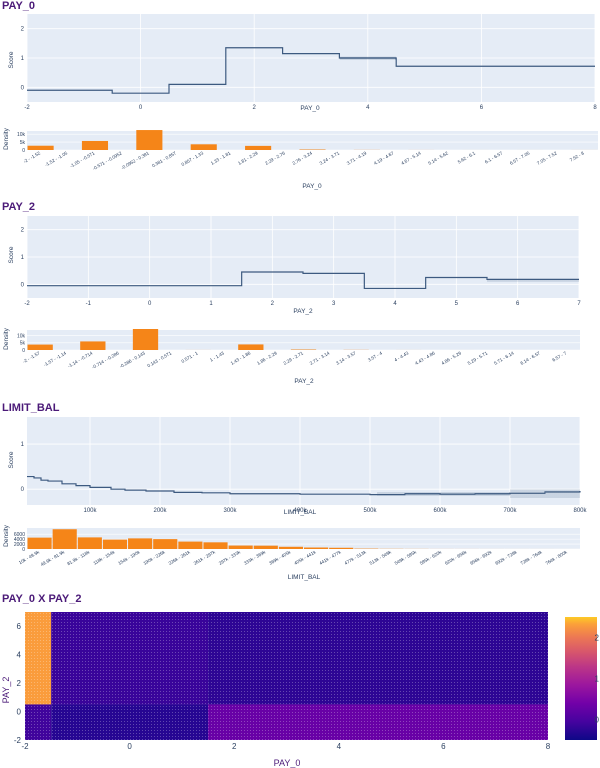 This screenshot has width=600, height=768. What do you see at coordinates (457, 304) in the screenshot?
I see `x-tick-label: 5` at bounding box center [457, 304].